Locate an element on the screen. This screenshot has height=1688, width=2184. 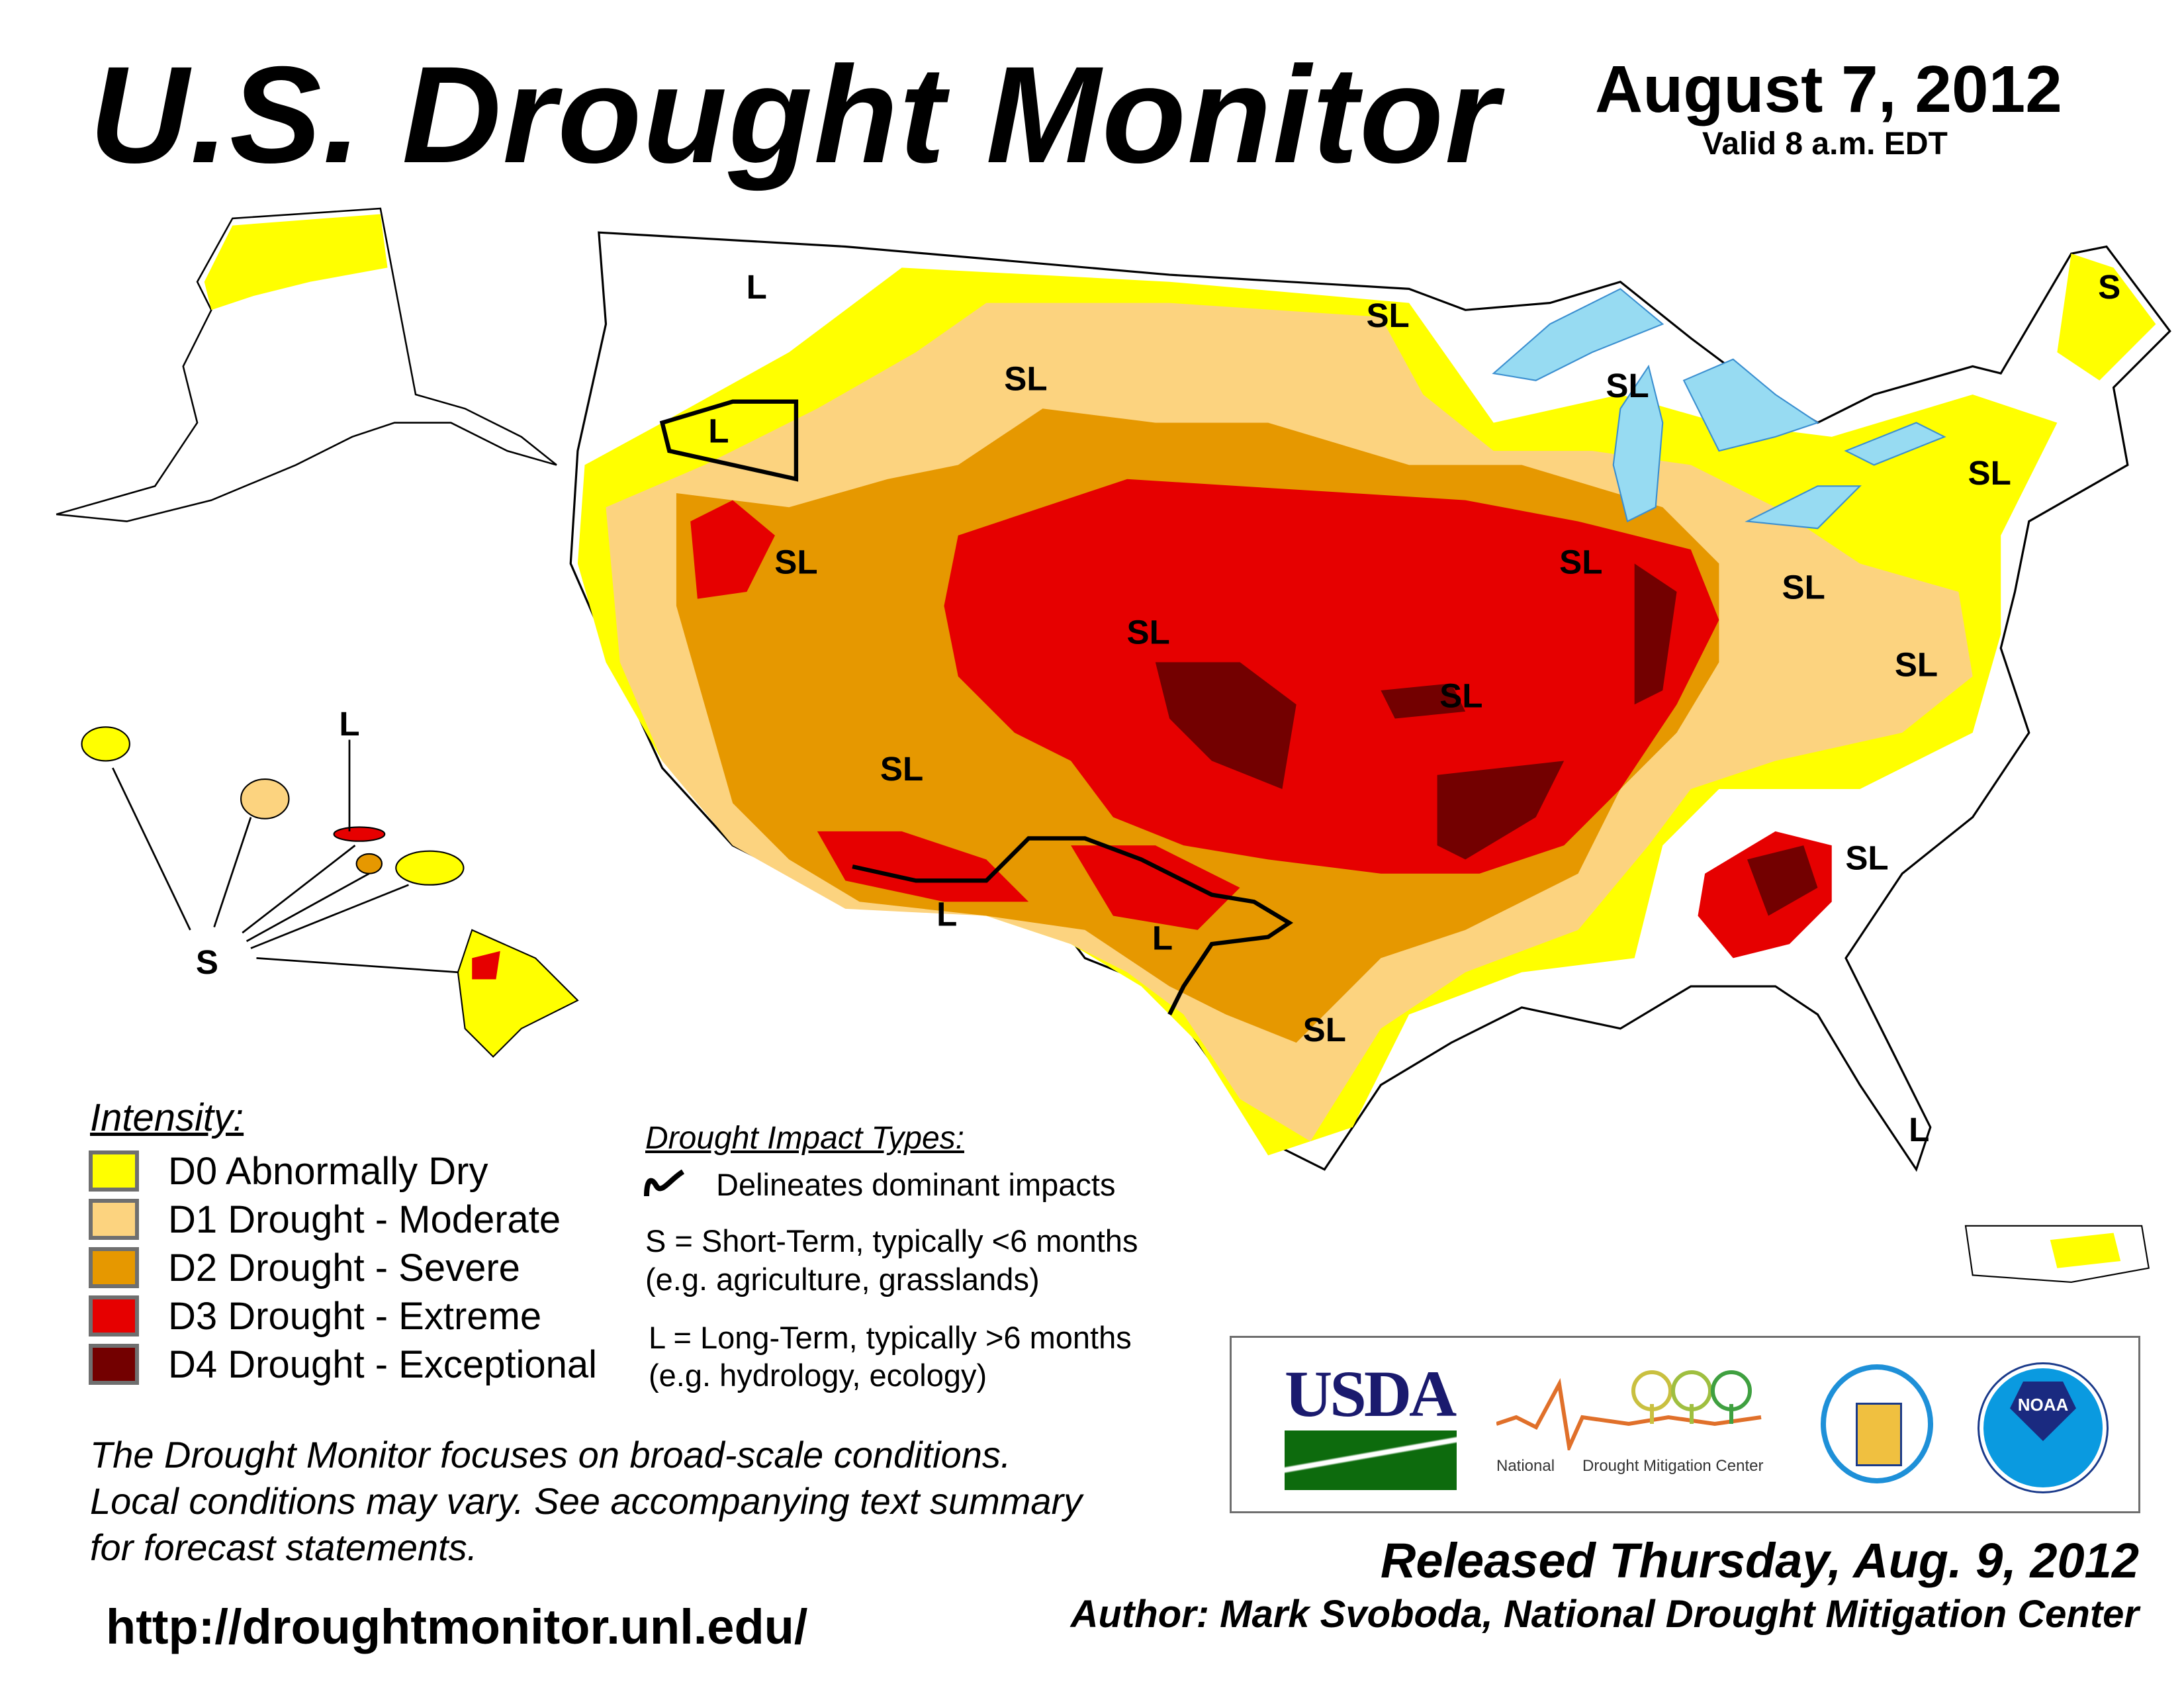
legend-label: D4 Drought - Exceptional is located at coordinates (382, 1364).